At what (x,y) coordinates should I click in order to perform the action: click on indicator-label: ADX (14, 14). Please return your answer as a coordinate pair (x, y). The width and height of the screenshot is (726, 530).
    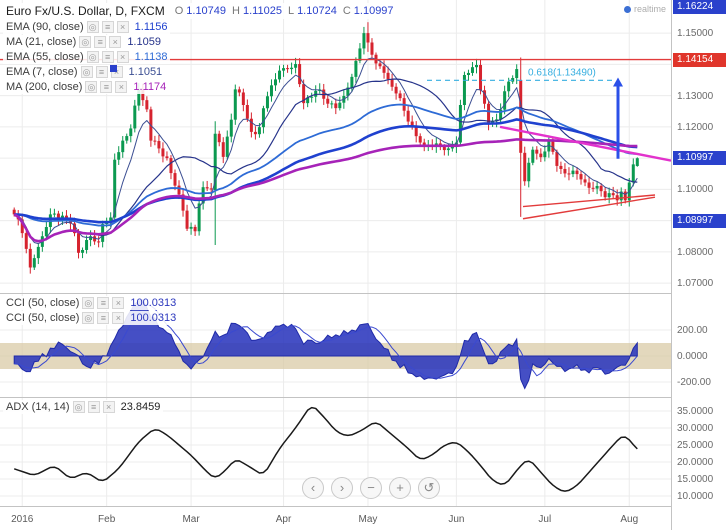
    Looking at the image, I should click on (38, 407).